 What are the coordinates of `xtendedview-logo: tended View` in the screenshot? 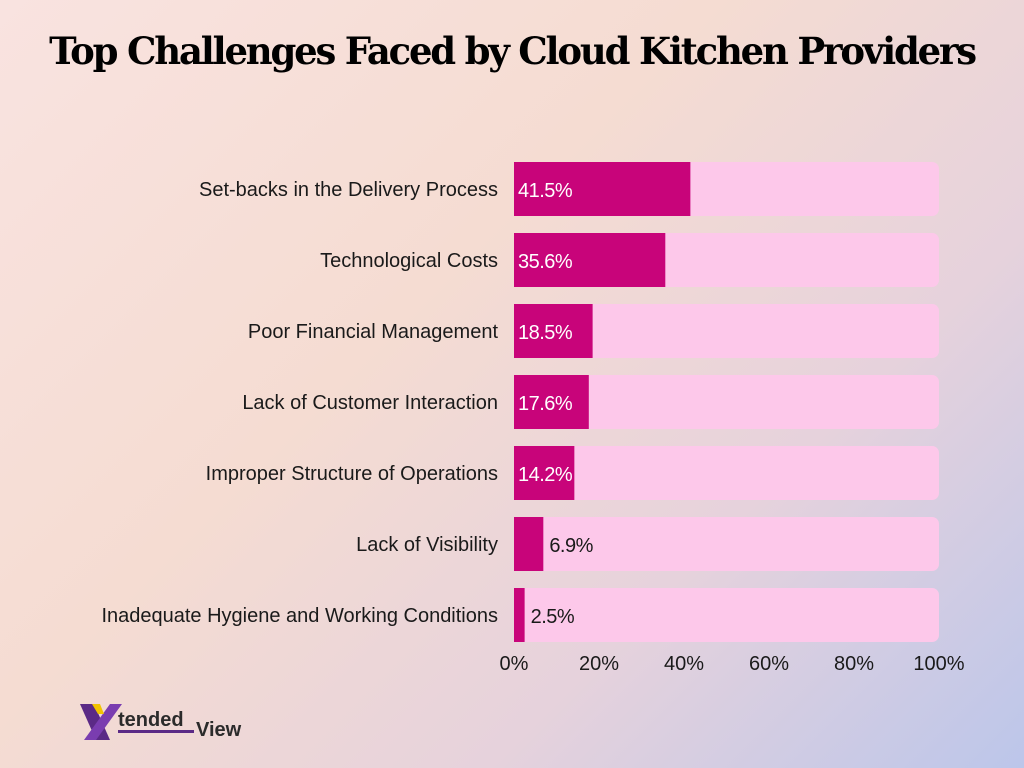 It's located at (161, 722).